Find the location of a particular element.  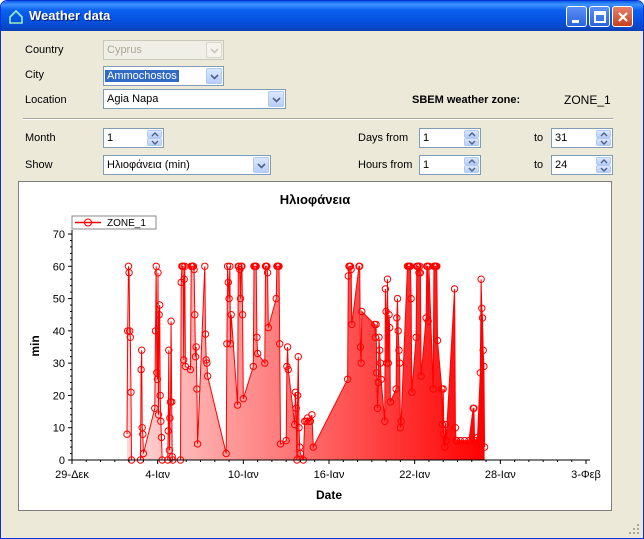

days-to-spin-buttons is located at coordinates (603, 138).